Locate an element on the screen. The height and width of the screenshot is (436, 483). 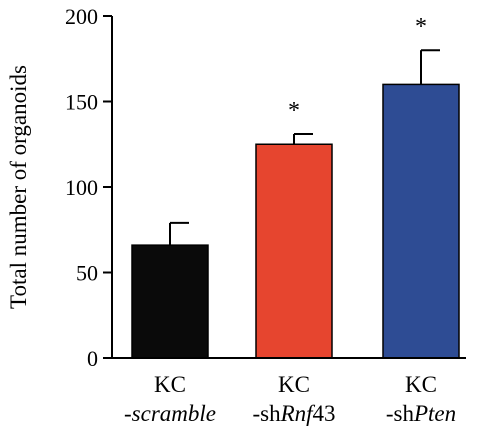
y-tick-label: 50 is located at coordinates (87, 273).